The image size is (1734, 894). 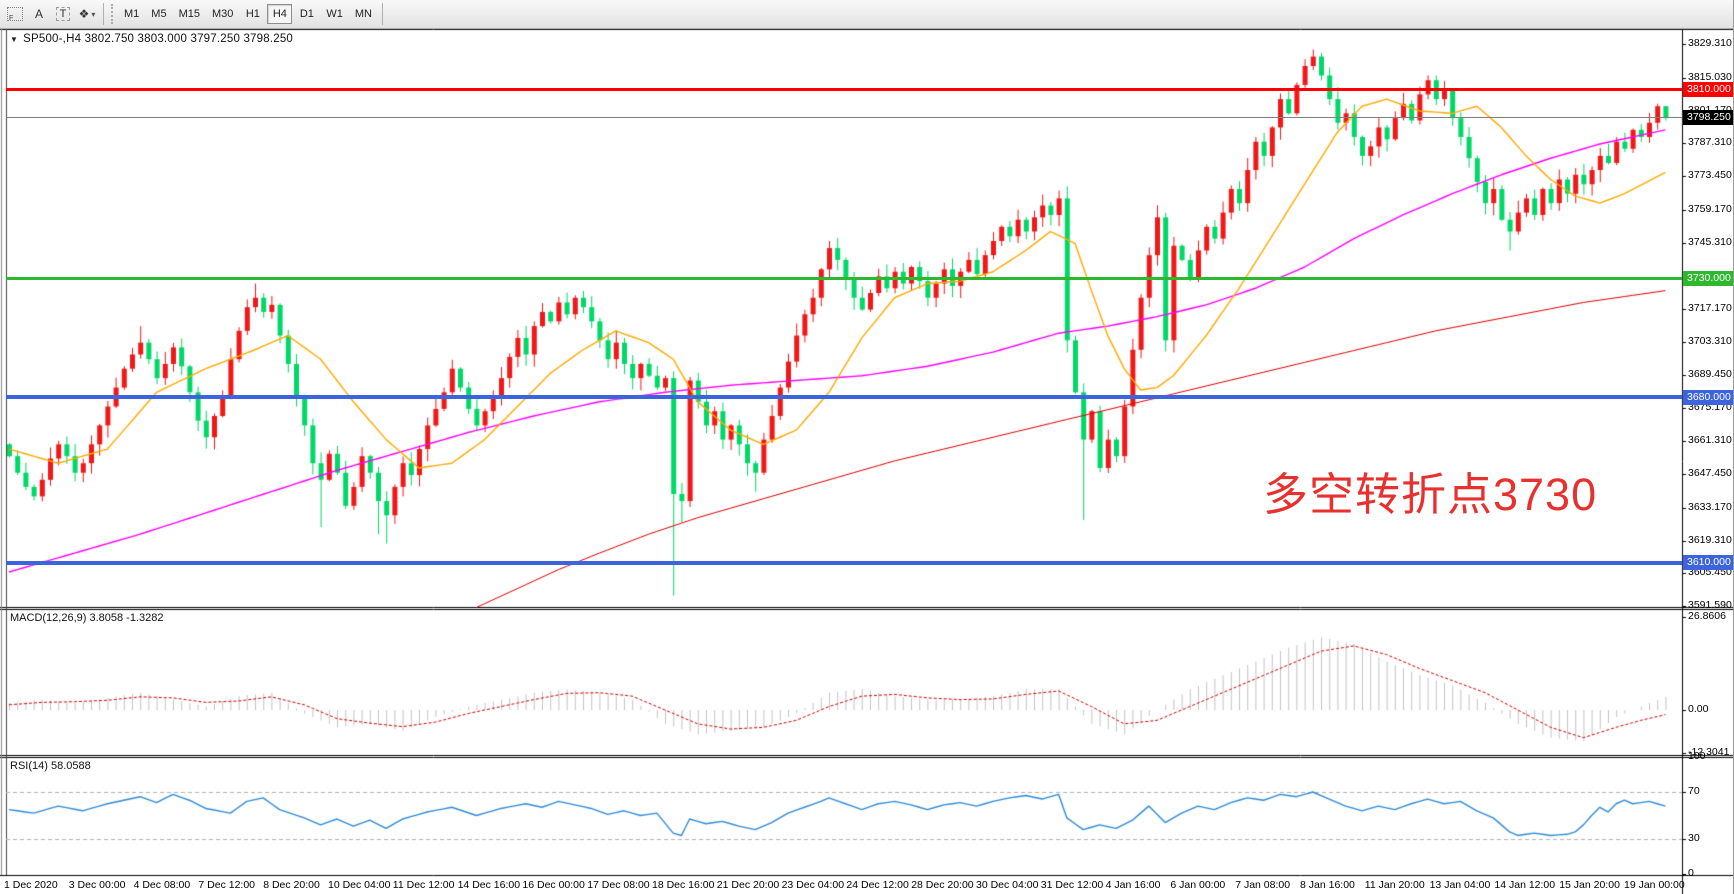 I want to click on time-axis-label: 21 Dec 20:00, so click(x=748, y=885).